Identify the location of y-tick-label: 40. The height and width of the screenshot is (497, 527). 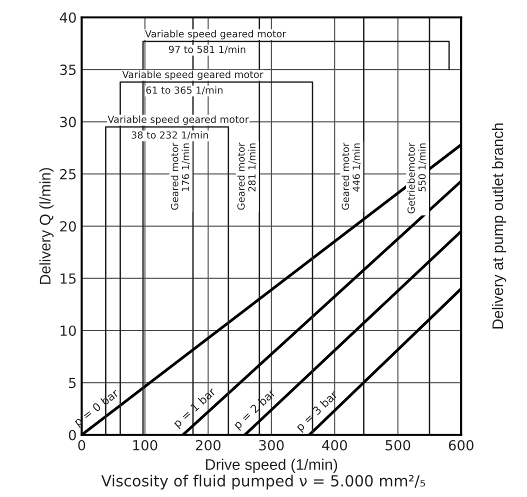
(68, 17).